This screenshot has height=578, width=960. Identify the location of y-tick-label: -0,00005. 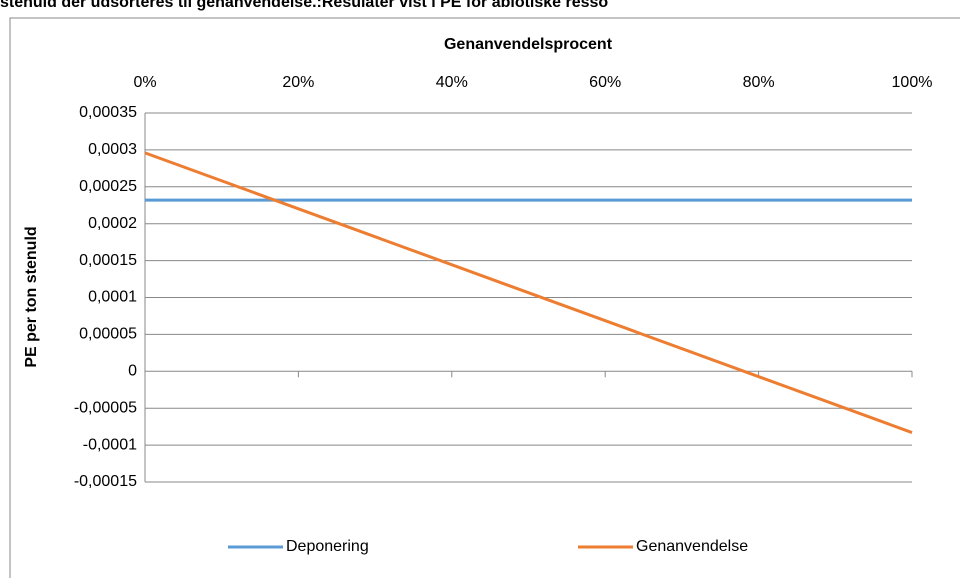
(105, 407).